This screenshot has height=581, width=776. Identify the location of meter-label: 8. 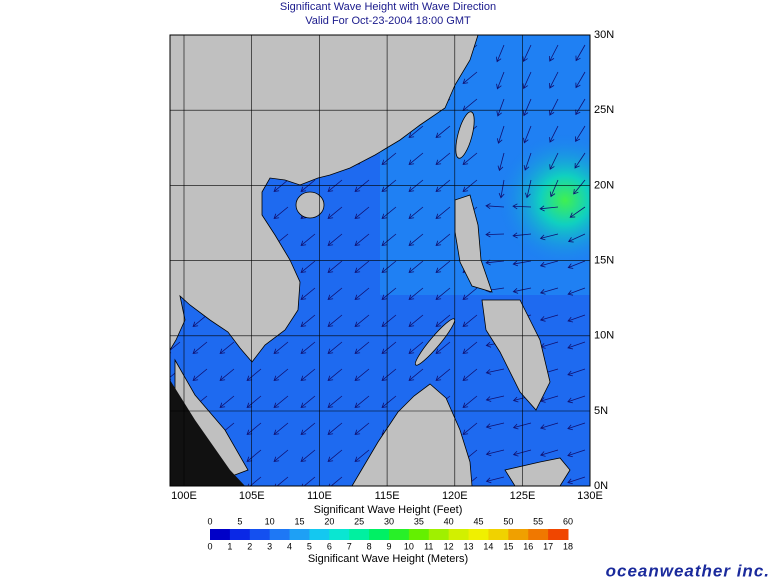
(369, 546).